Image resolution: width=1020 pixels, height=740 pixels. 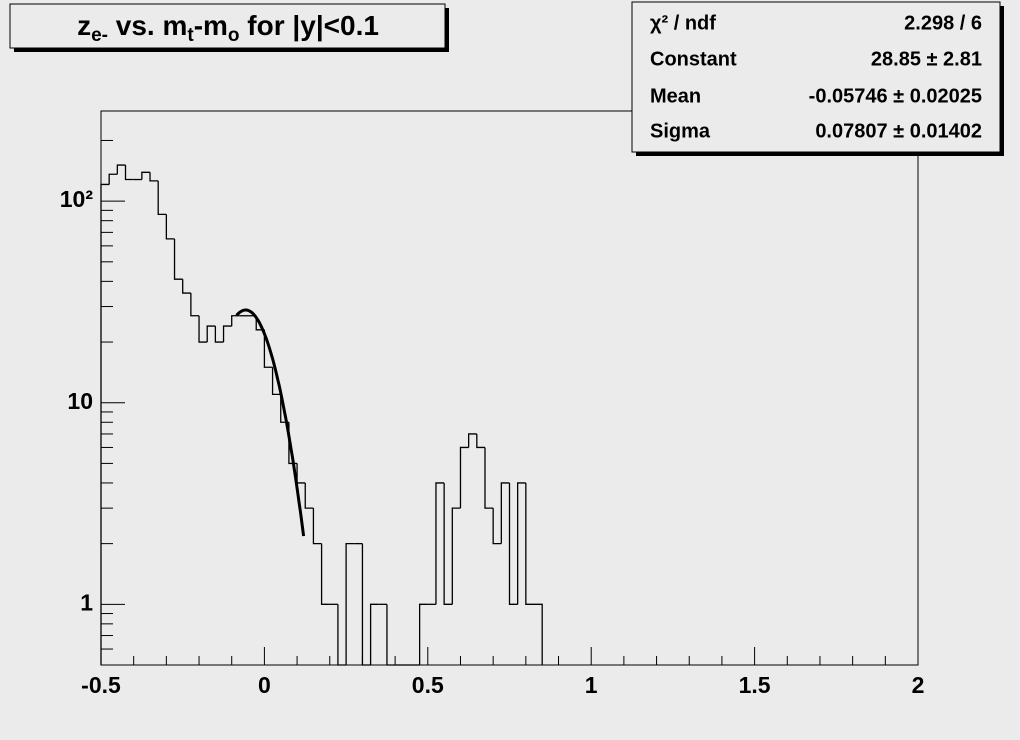 I want to click on chart-title: ze- vs. mt-mo for |y|<0.1, so click(x=228, y=28).